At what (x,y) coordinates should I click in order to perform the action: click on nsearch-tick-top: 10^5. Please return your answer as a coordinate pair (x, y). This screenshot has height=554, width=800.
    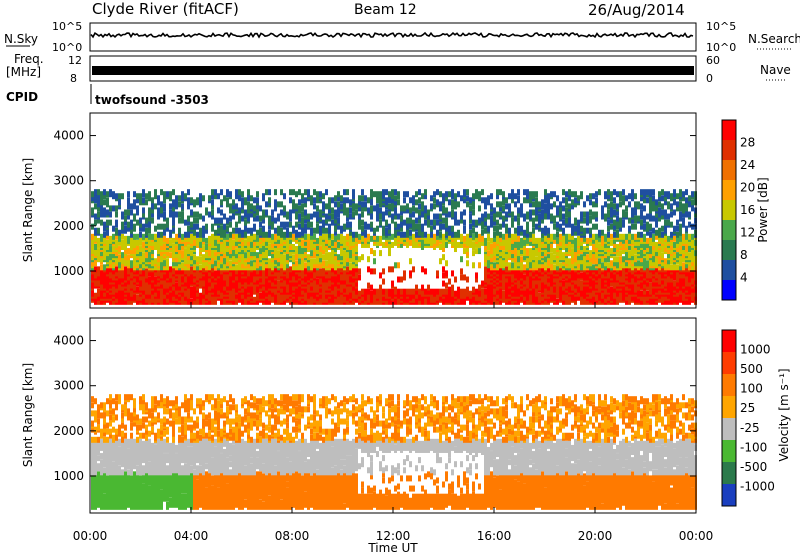
    Looking at the image, I should click on (721, 26).